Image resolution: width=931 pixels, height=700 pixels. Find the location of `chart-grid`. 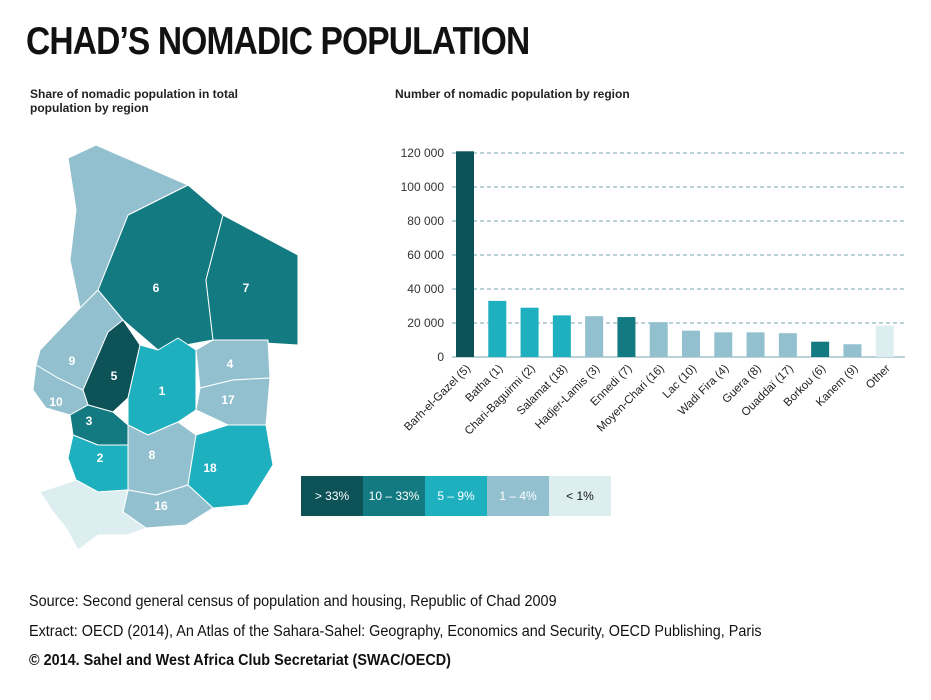

chart-grid is located at coordinates (678, 255).